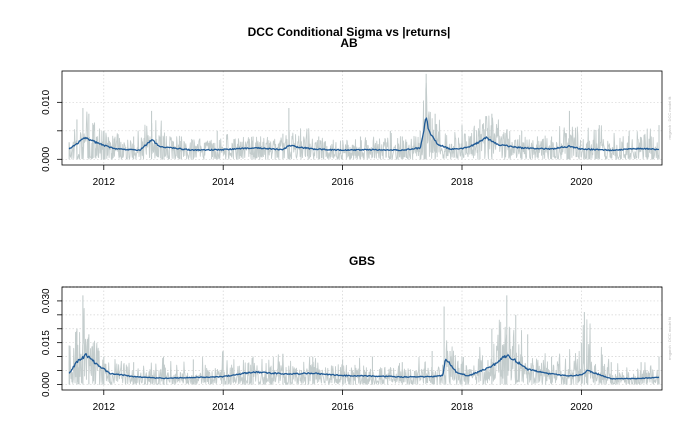 Image resolution: width=693 pixels, height=426 pixels. Describe the element at coordinates (46, 300) in the screenshot. I see `y-tick-label: 0.030` at that location.